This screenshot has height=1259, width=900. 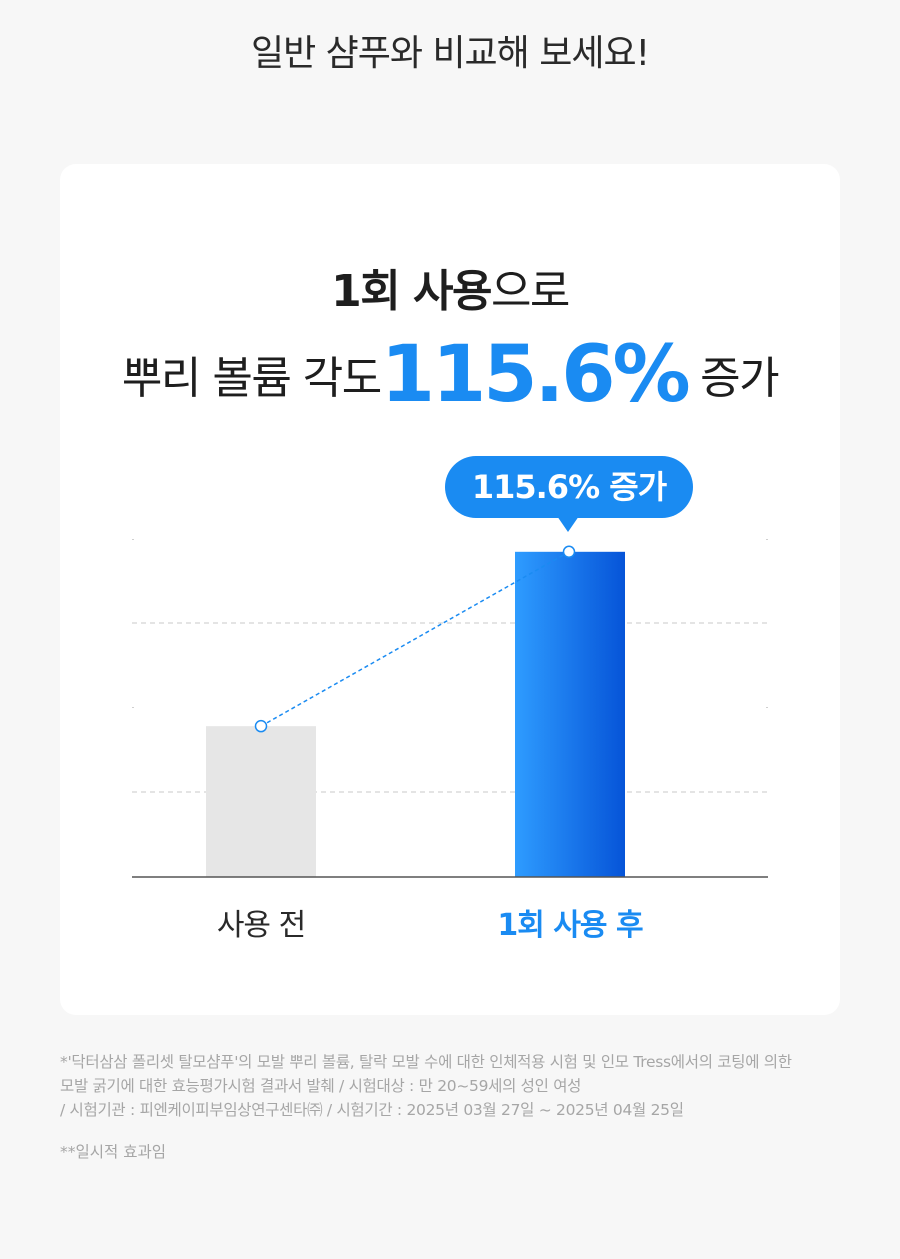 What do you see at coordinates (450, 53) in the screenshot?
I see `page-title: 일반 샴푸와 비교해 보세요!` at bounding box center [450, 53].